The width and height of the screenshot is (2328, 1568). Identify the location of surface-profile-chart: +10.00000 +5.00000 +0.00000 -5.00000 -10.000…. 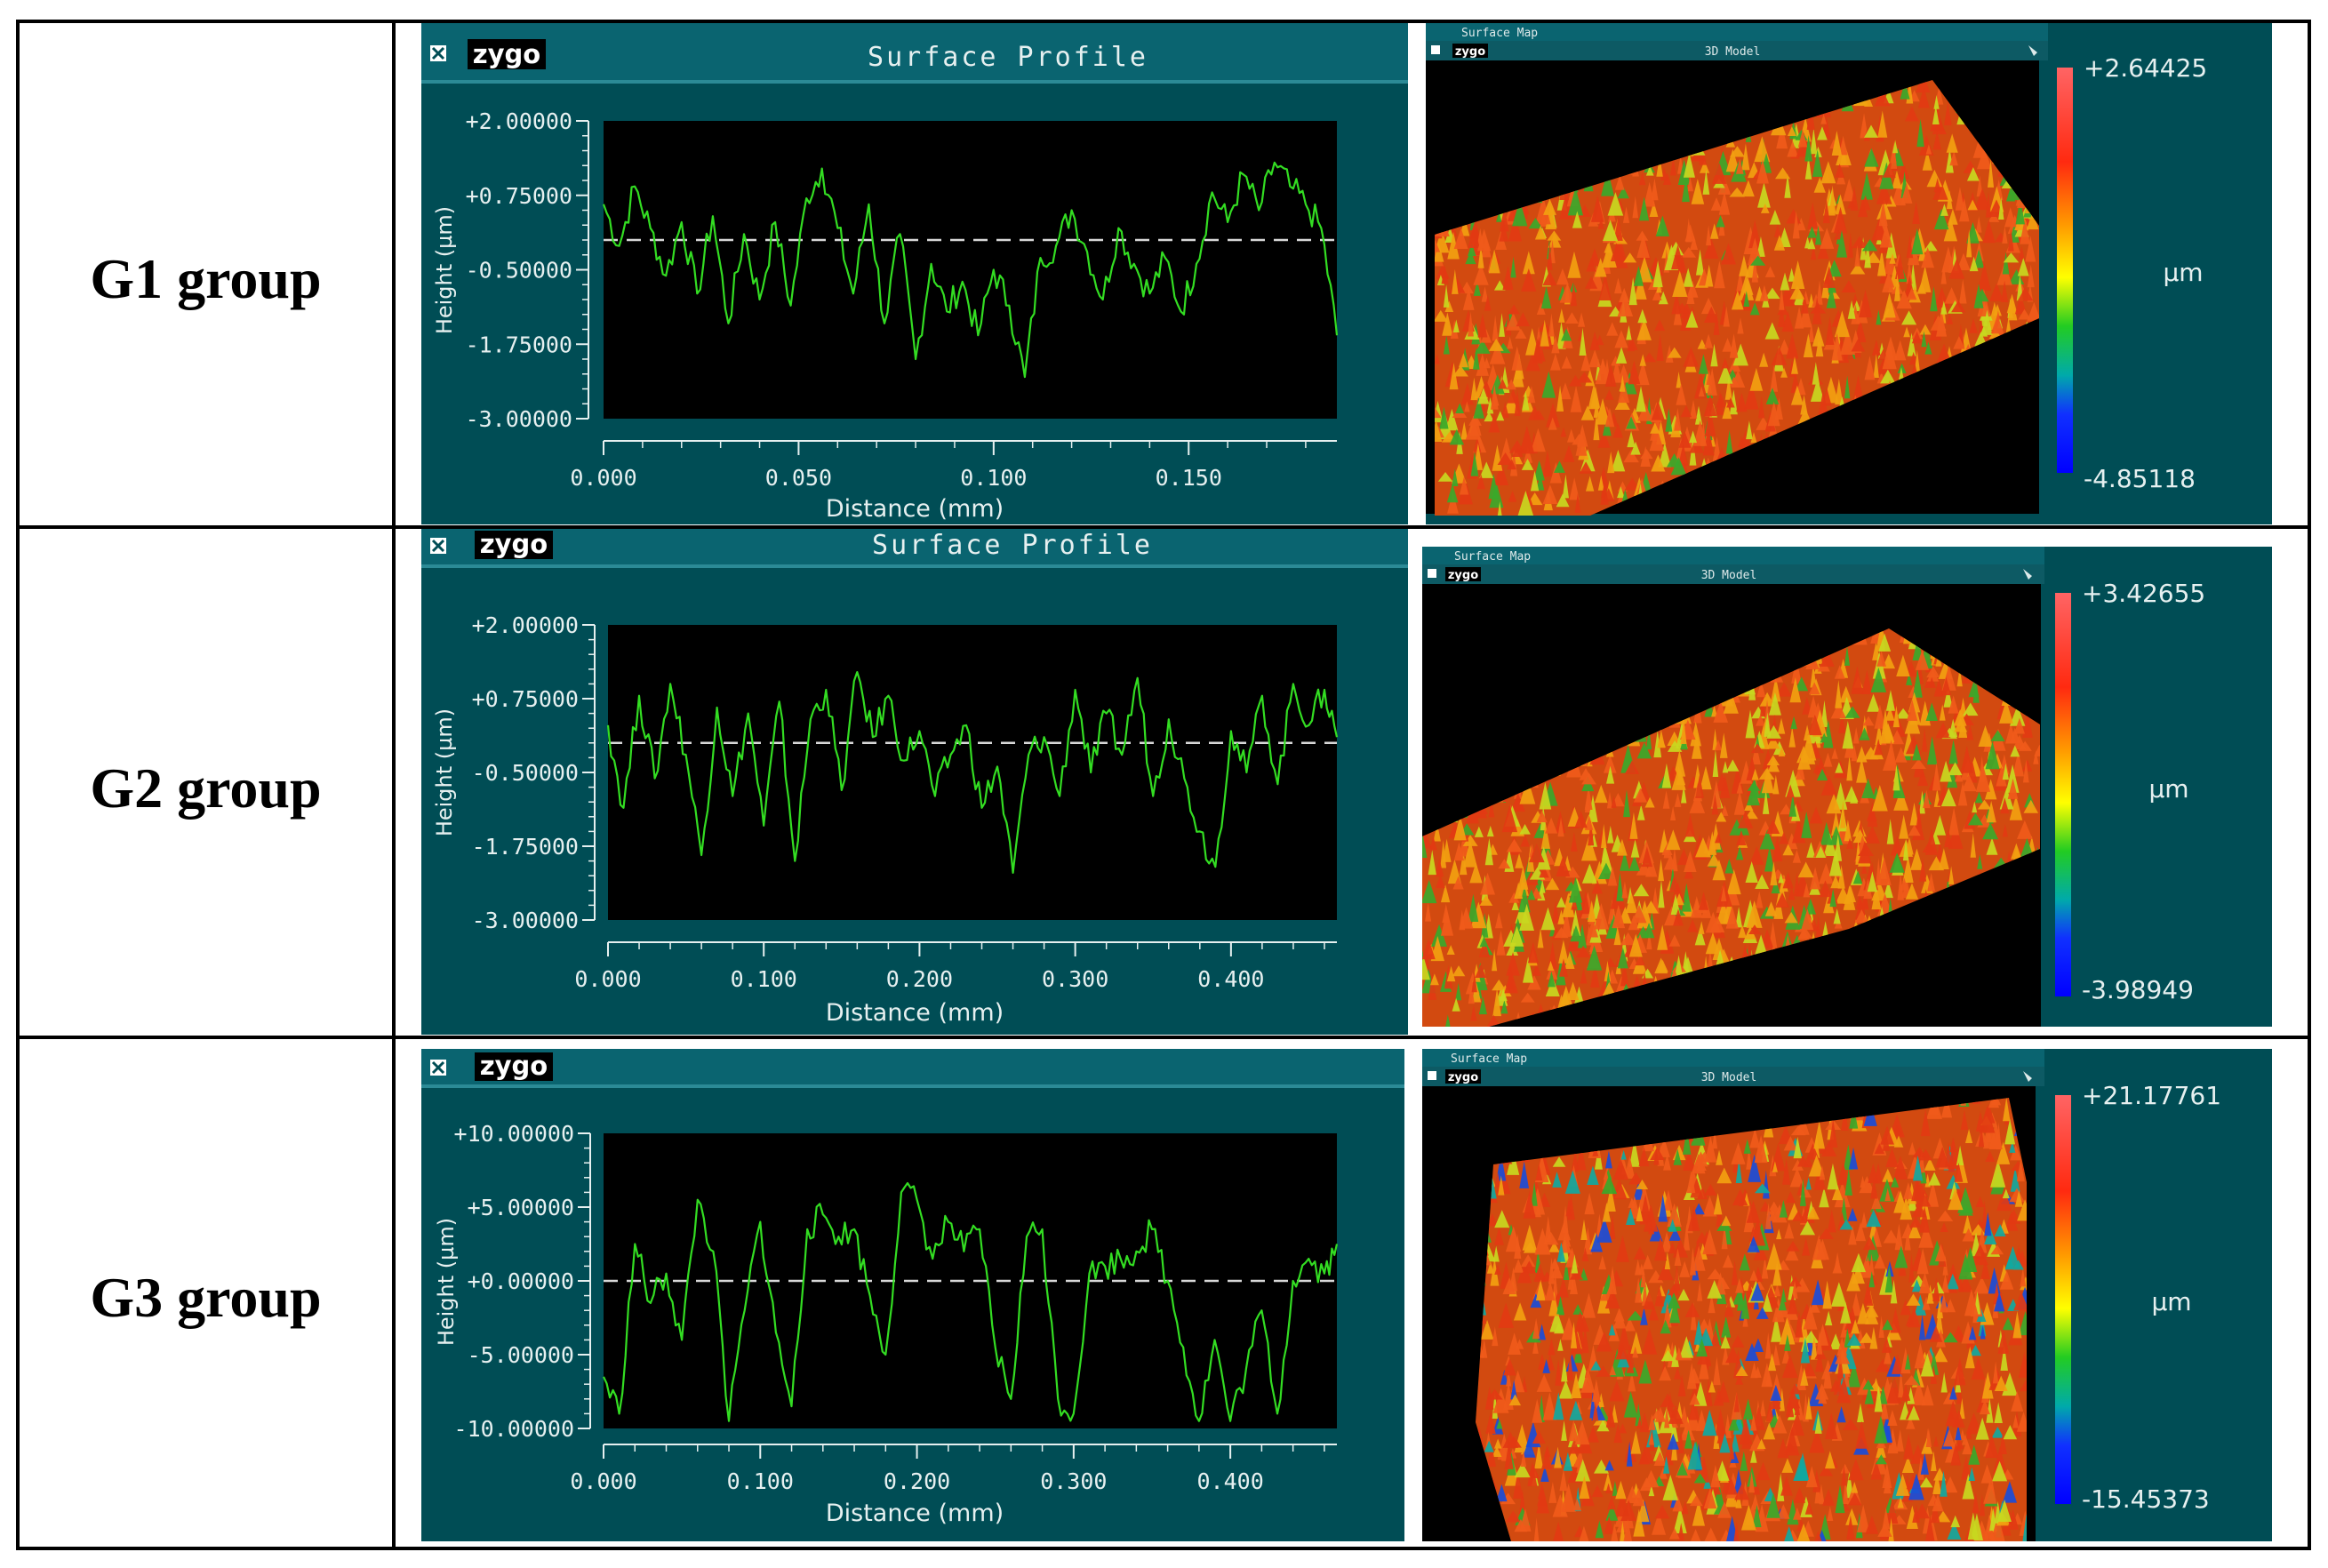
(896, 1307).